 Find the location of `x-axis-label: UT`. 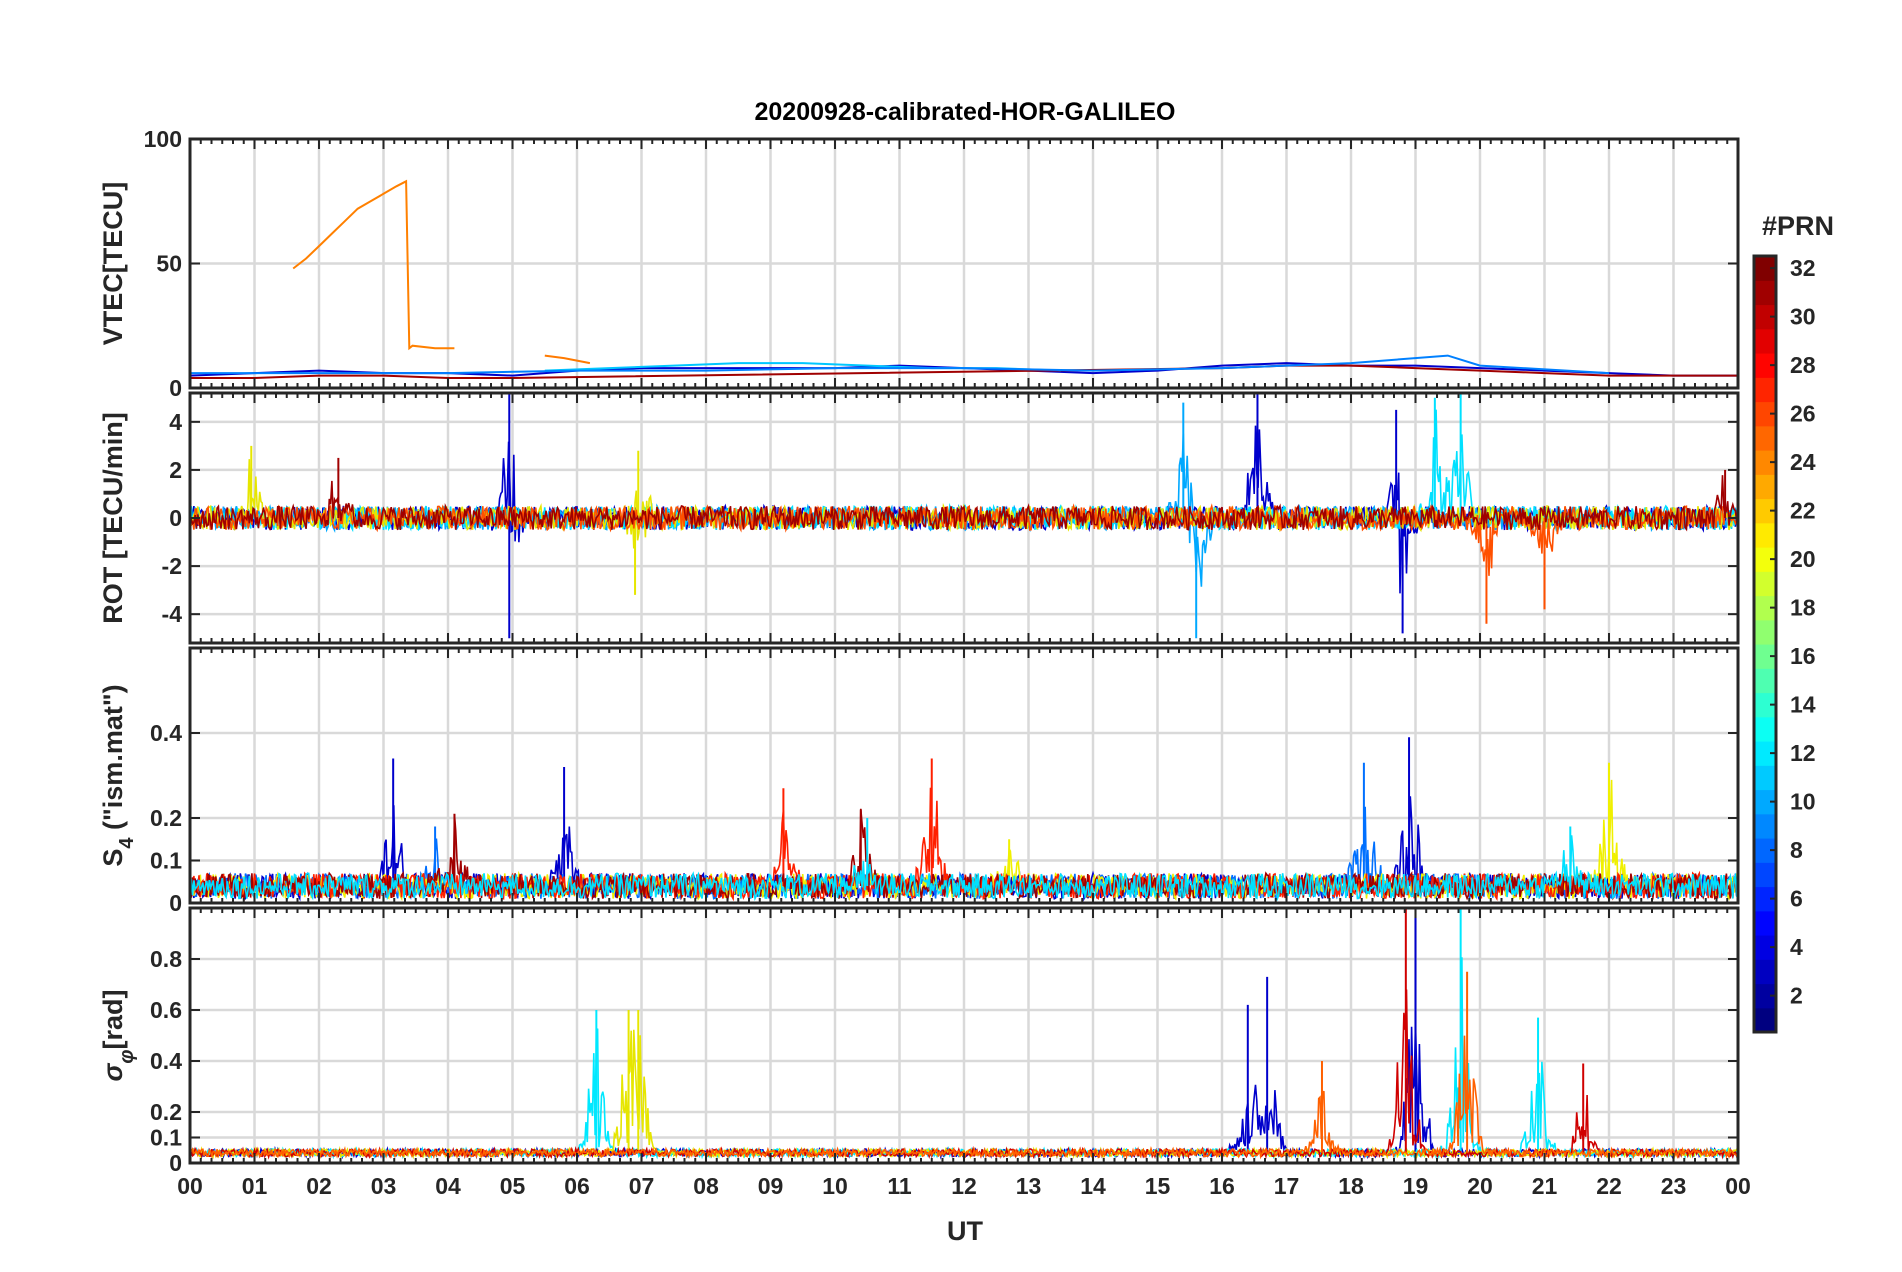

x-axis-label: UT is located at coordinates (965, 1231).